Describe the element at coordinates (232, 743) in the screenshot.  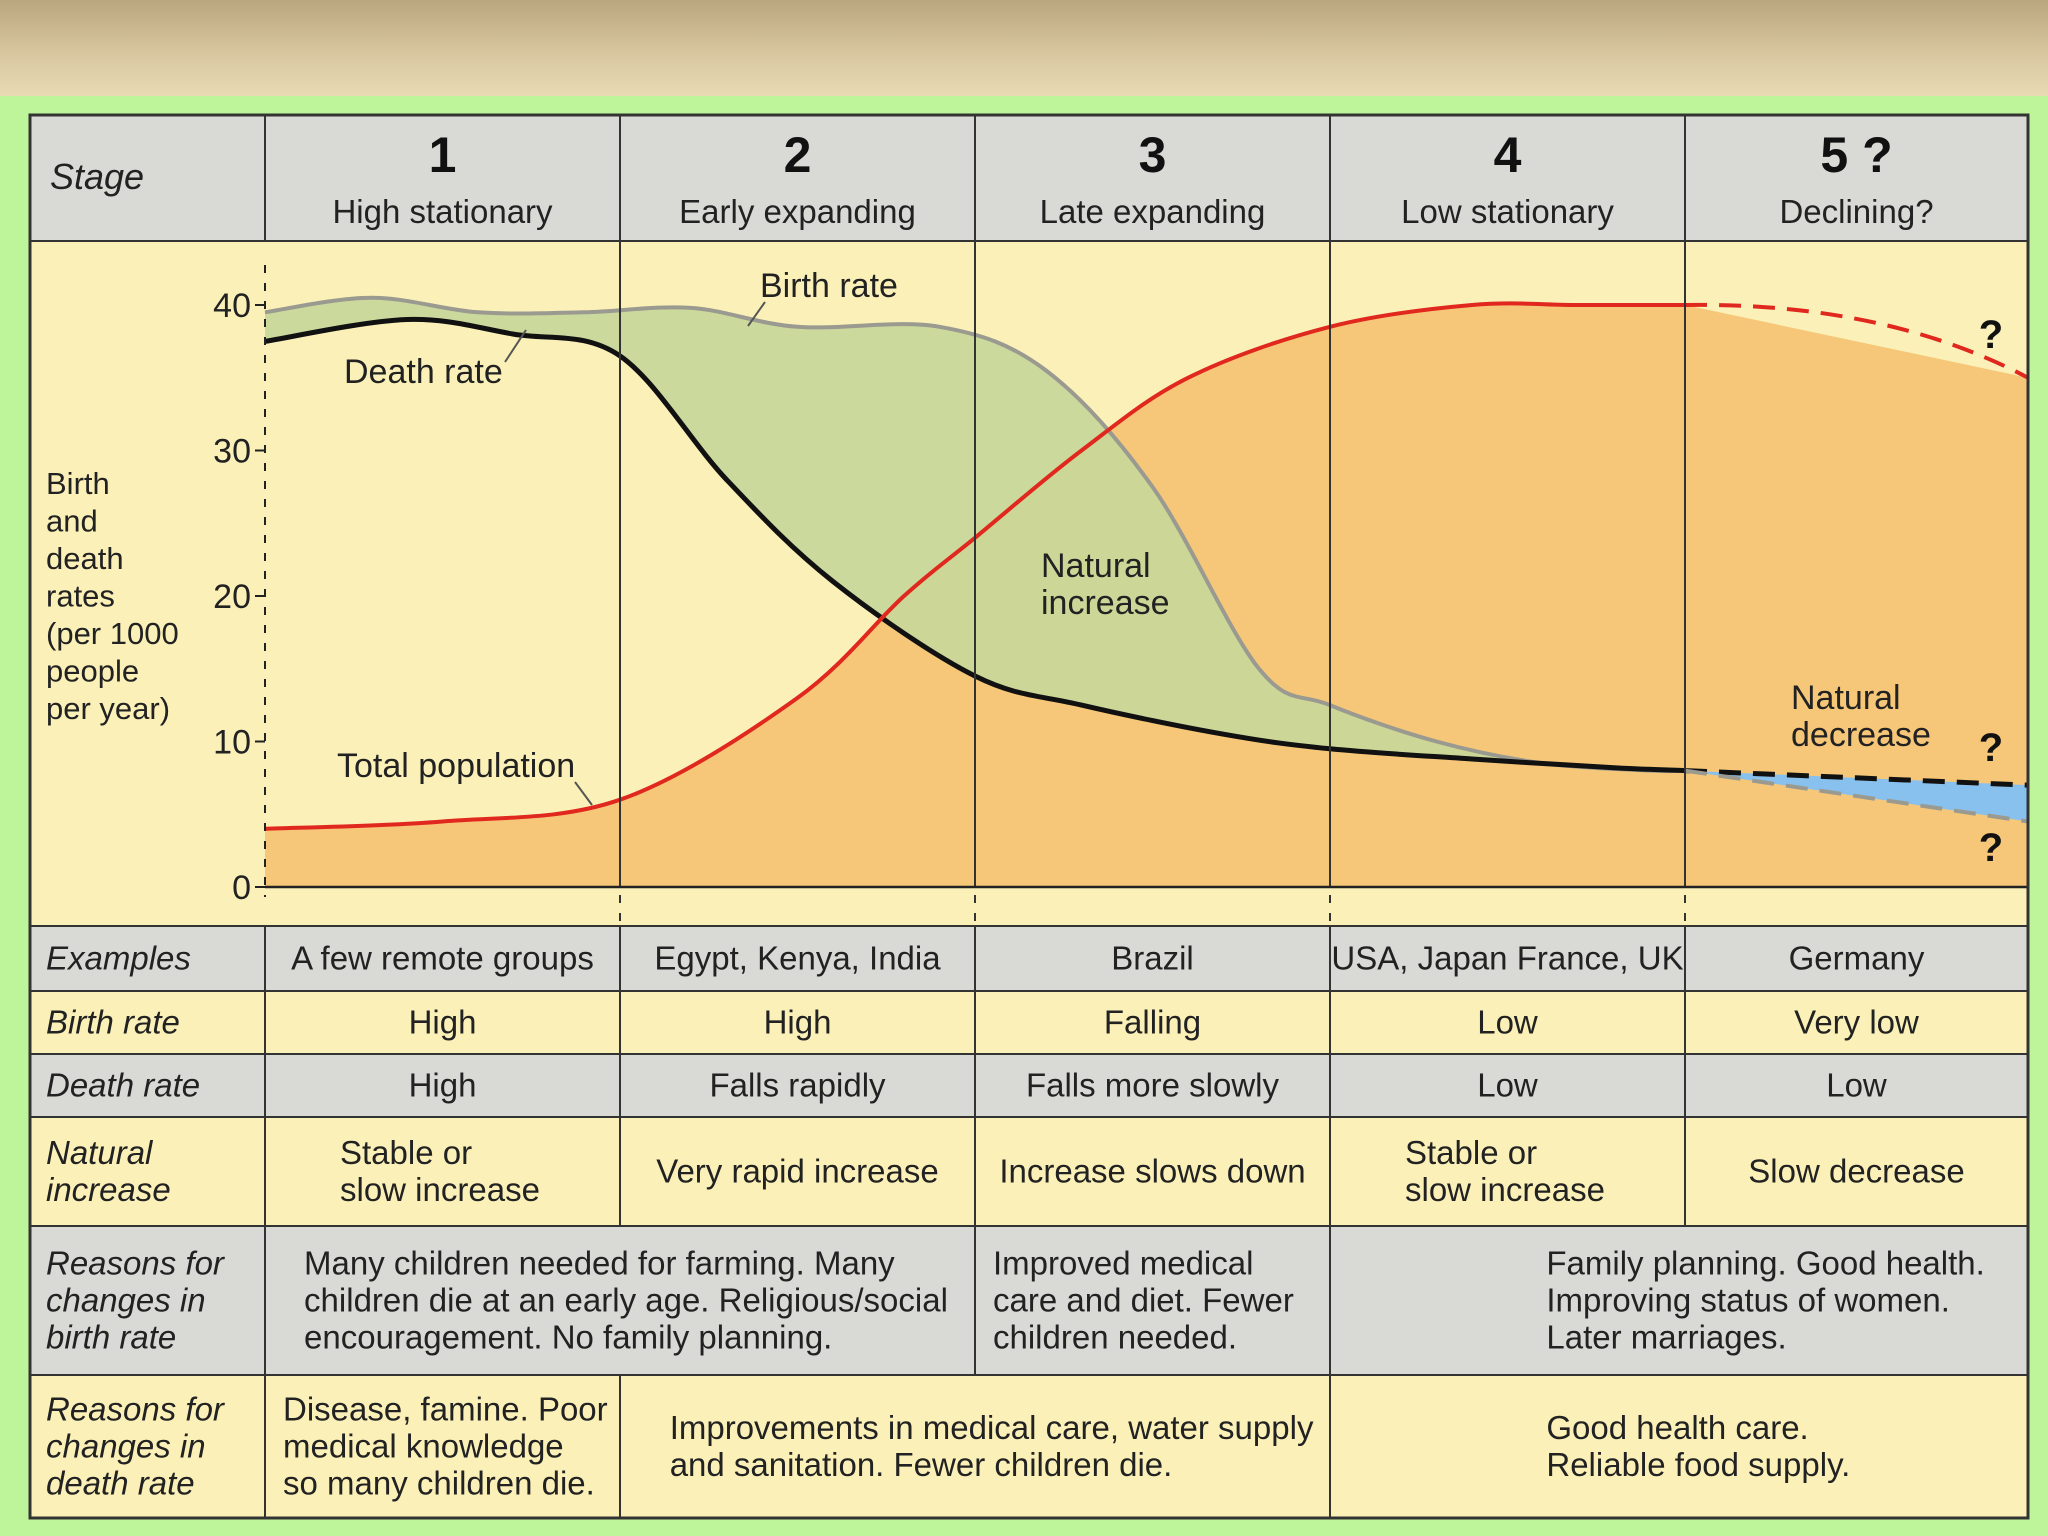
I see `y-tick-label: 10` at that location.